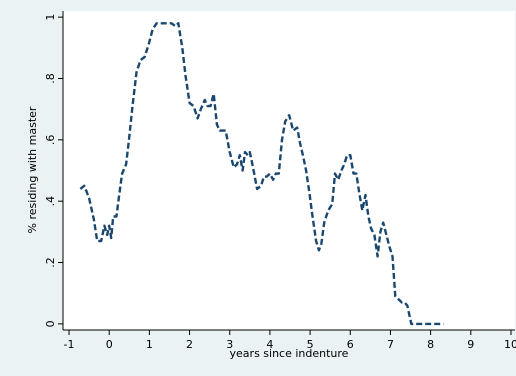  I want to click on x-tick-label: 7, so click(390, 344).